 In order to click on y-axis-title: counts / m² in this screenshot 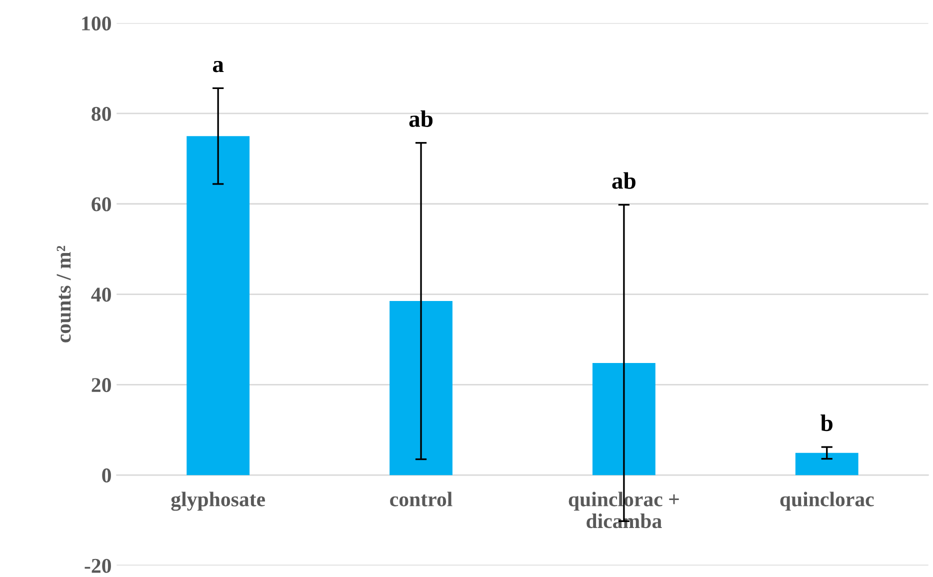, I will do `click(63, 294)`.